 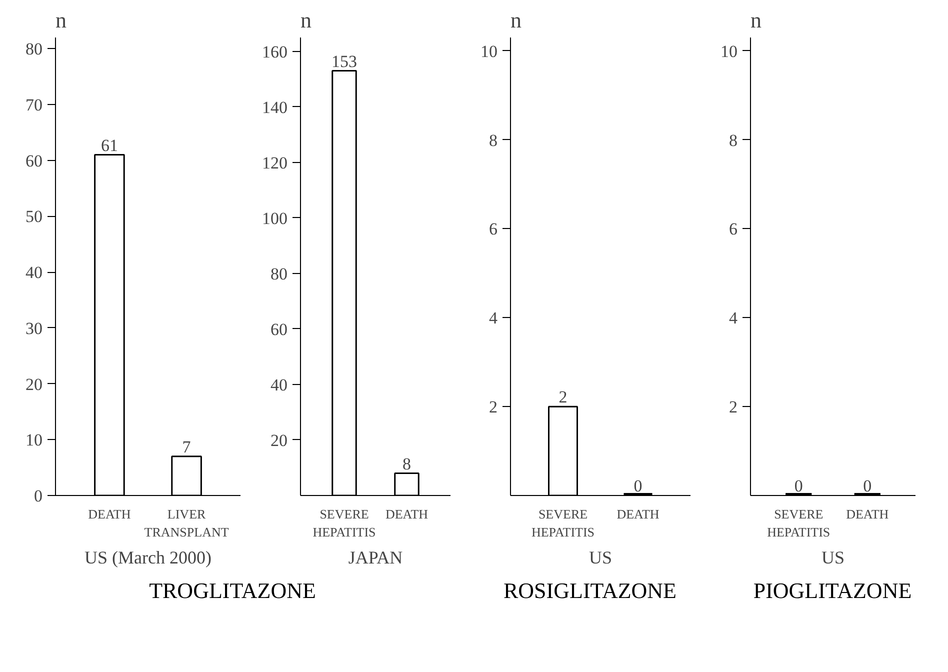 I want to click on y-tick-label: 30, so click(x=34, y=328).